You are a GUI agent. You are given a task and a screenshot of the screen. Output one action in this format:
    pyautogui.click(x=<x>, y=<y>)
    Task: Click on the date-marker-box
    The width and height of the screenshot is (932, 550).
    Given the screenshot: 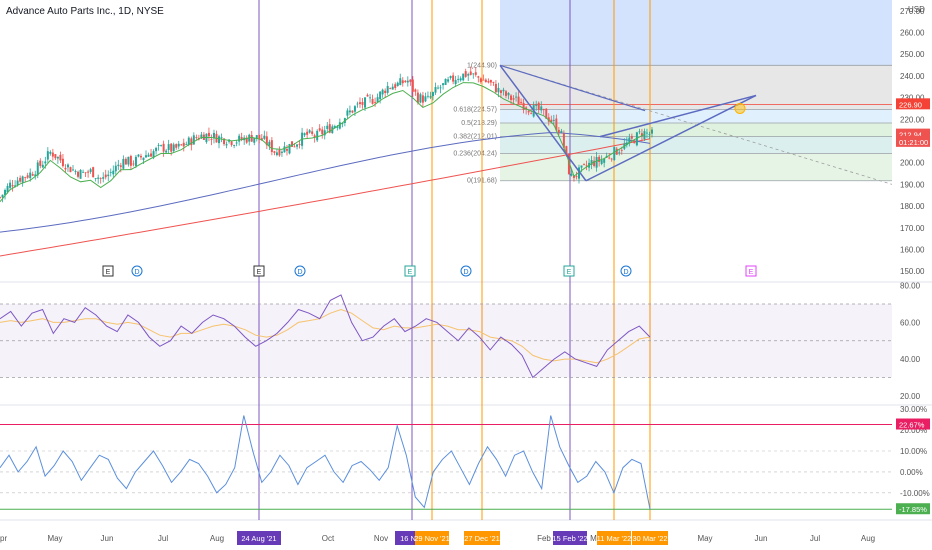 What is the action you would take?
    pyautogui.click(x=259, y=538)
    